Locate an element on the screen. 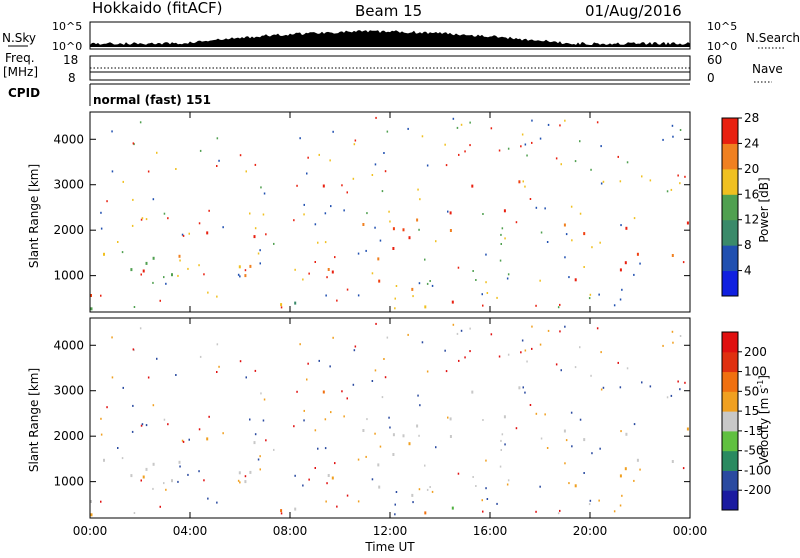  x-tick-label: 16:00 is located at coordinates (490, 531).